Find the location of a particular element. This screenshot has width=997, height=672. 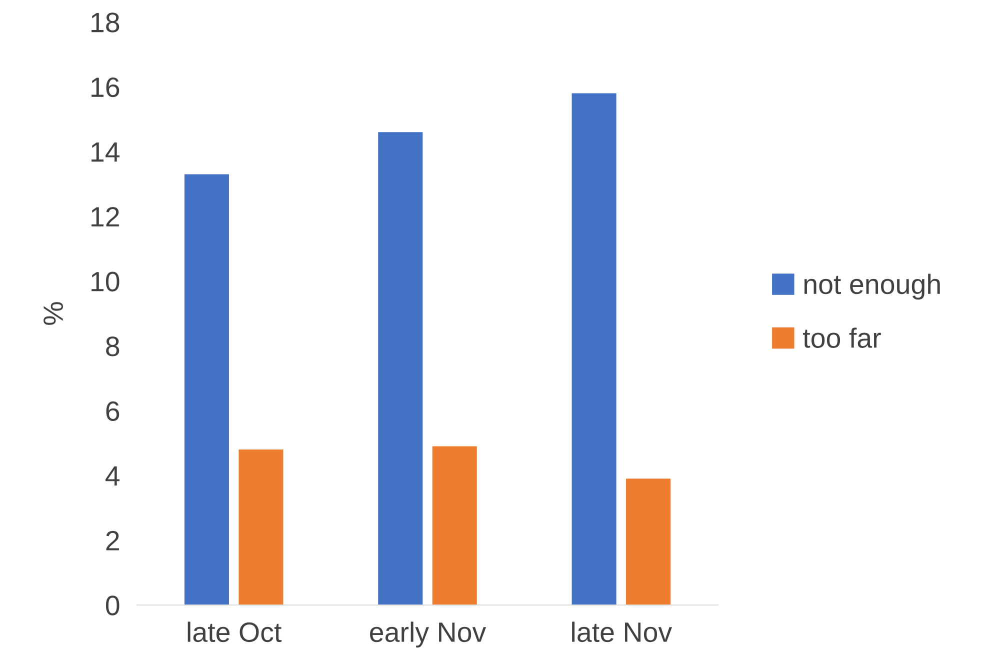

y-tick-label: 14 is located at coordinates (106, 152).